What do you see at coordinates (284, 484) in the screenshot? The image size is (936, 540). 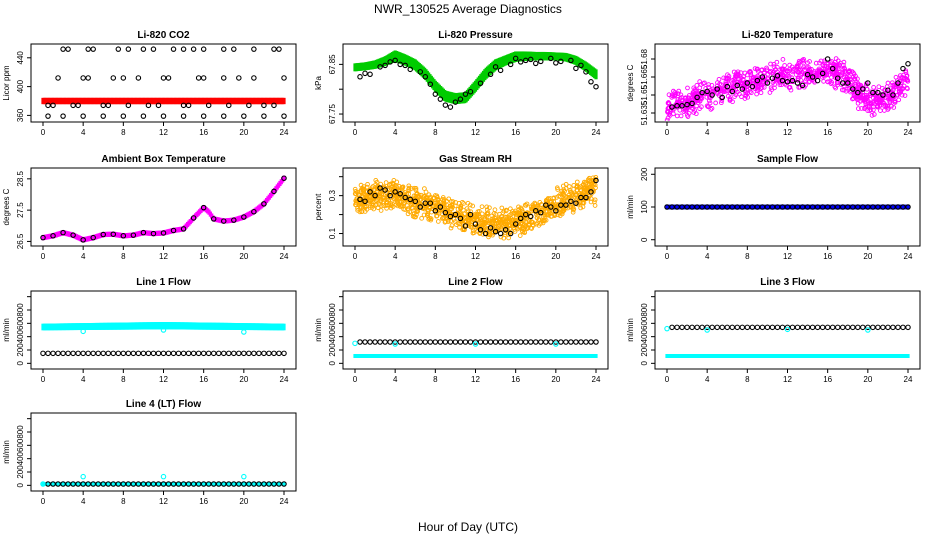 I see `data-mark` at bounding box center [284, 484].